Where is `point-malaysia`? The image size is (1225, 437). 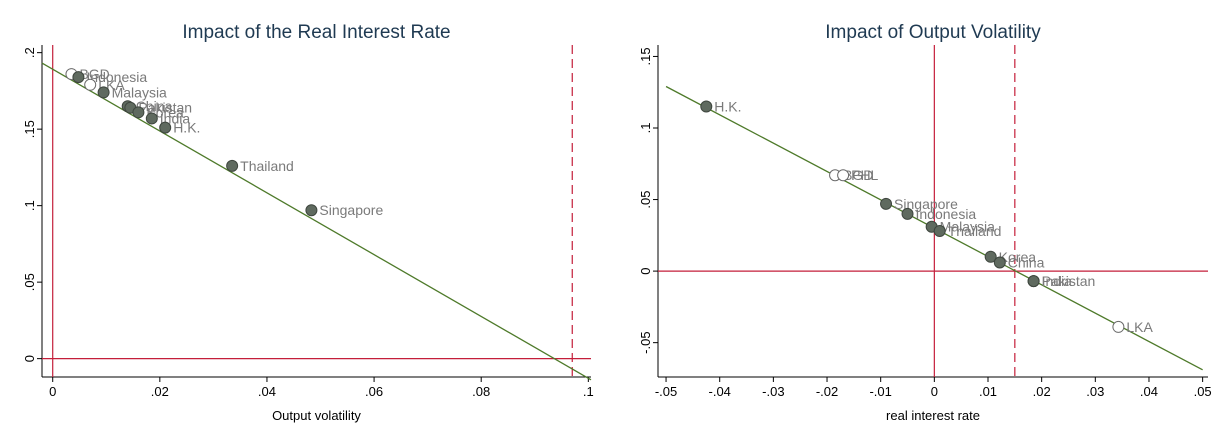
point-malaysia is located at coordinates (103, 92).